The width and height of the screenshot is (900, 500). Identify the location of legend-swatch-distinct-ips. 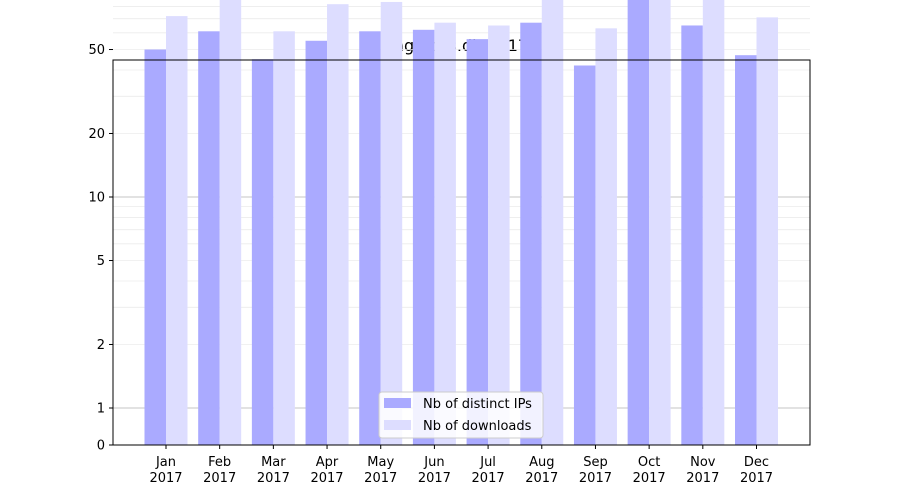
(397, 403).